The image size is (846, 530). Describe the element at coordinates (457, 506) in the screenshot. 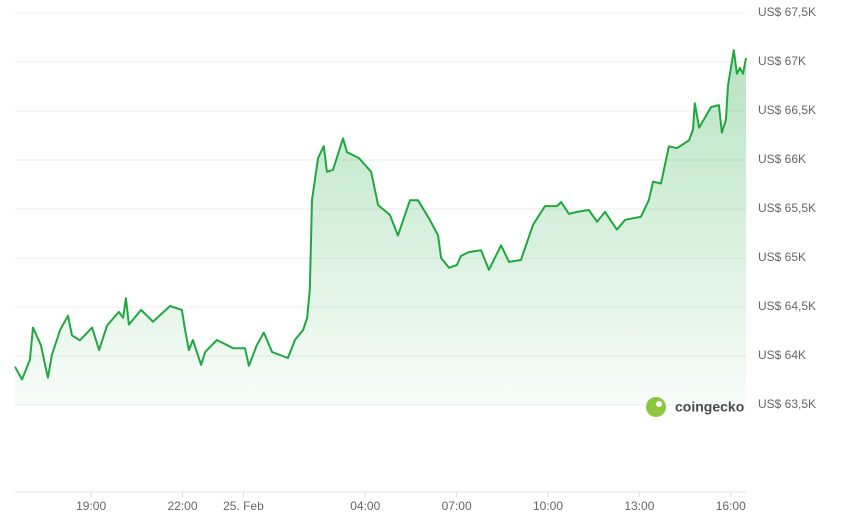

I see `x-tick-label: 07:00` at that location.